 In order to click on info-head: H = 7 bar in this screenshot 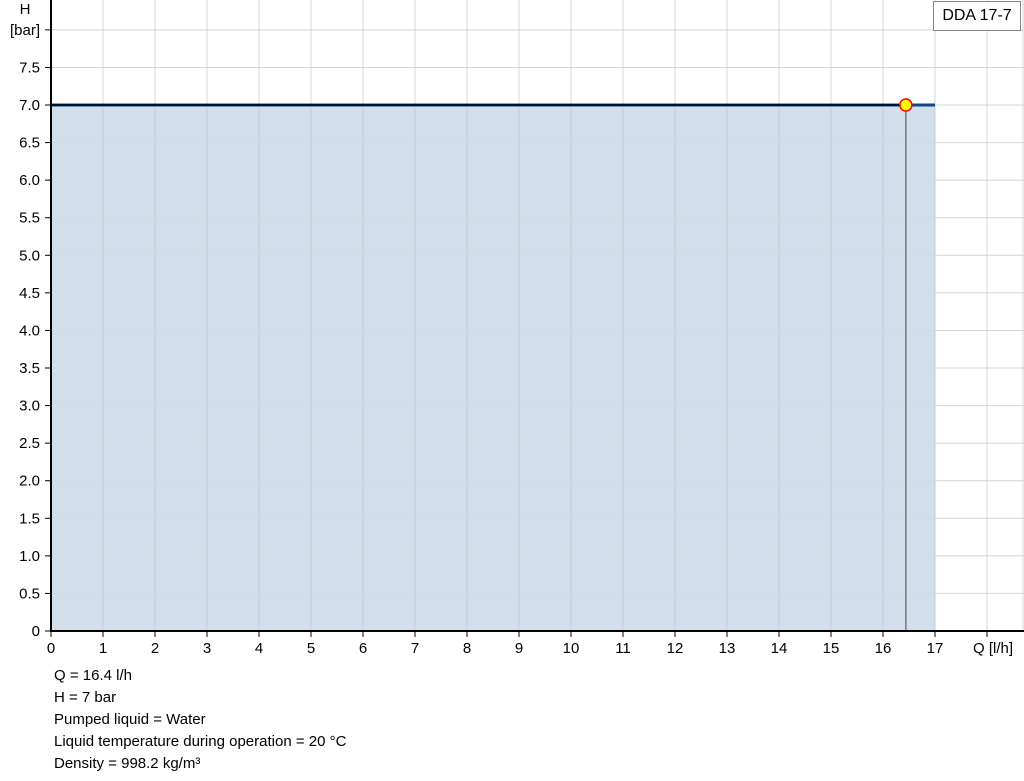, I will do `click(85, 697)`.